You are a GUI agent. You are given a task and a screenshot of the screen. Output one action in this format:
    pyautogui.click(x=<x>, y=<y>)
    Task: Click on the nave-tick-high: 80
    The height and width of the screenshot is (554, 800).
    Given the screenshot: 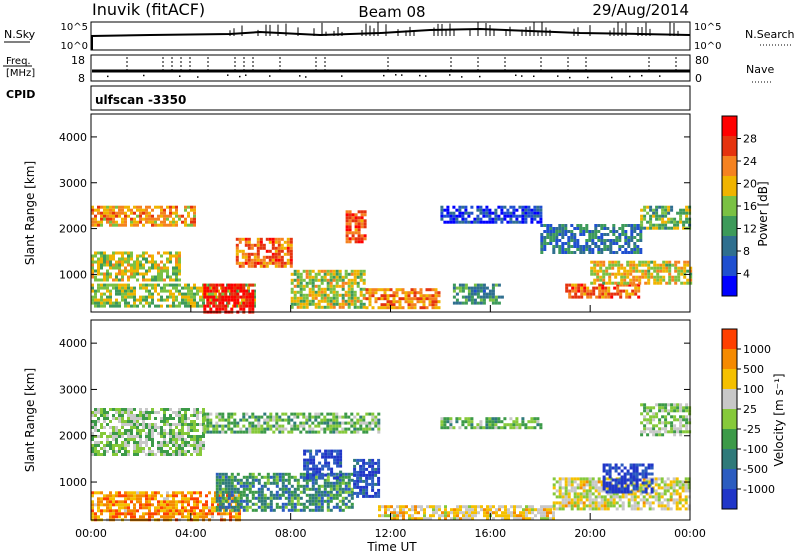 What is the action you would take?
    pyautogui.click(x=702, y=60)
    